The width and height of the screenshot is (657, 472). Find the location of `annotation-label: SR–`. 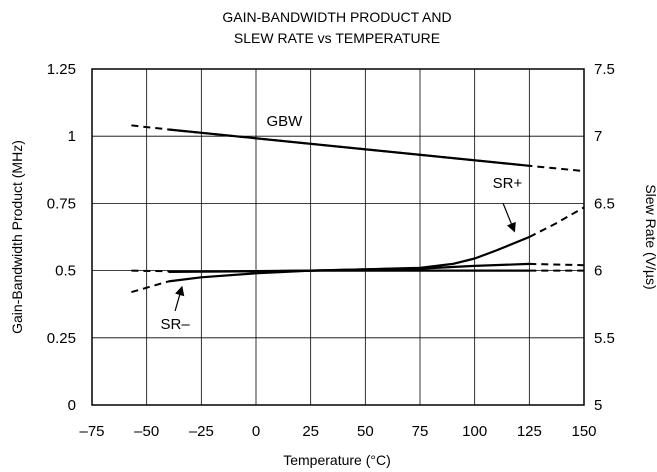

annotation-label: SR– is located at coordinates (175, 324).